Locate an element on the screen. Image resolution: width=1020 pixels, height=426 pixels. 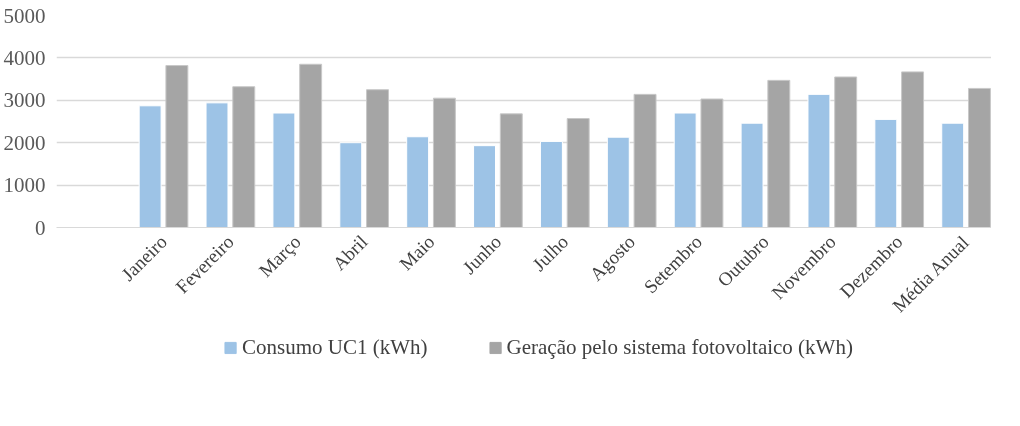
y-tick-label: 2000 is located at coordinates (24, 142).